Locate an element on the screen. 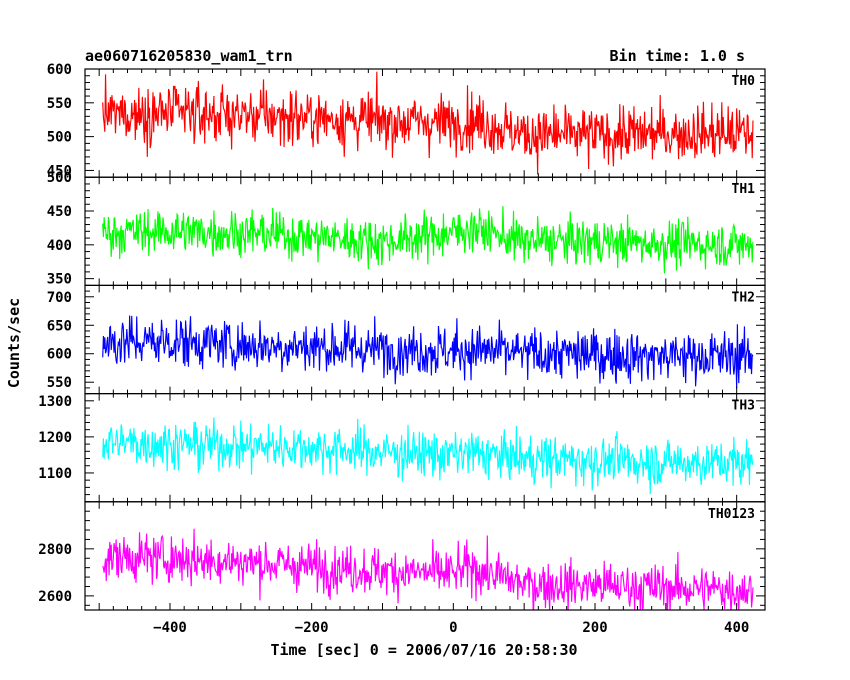 This screenshot has height=680, width=850. panel-th2: TH2 550 600 650 700 is located at coordinates (406, 339).